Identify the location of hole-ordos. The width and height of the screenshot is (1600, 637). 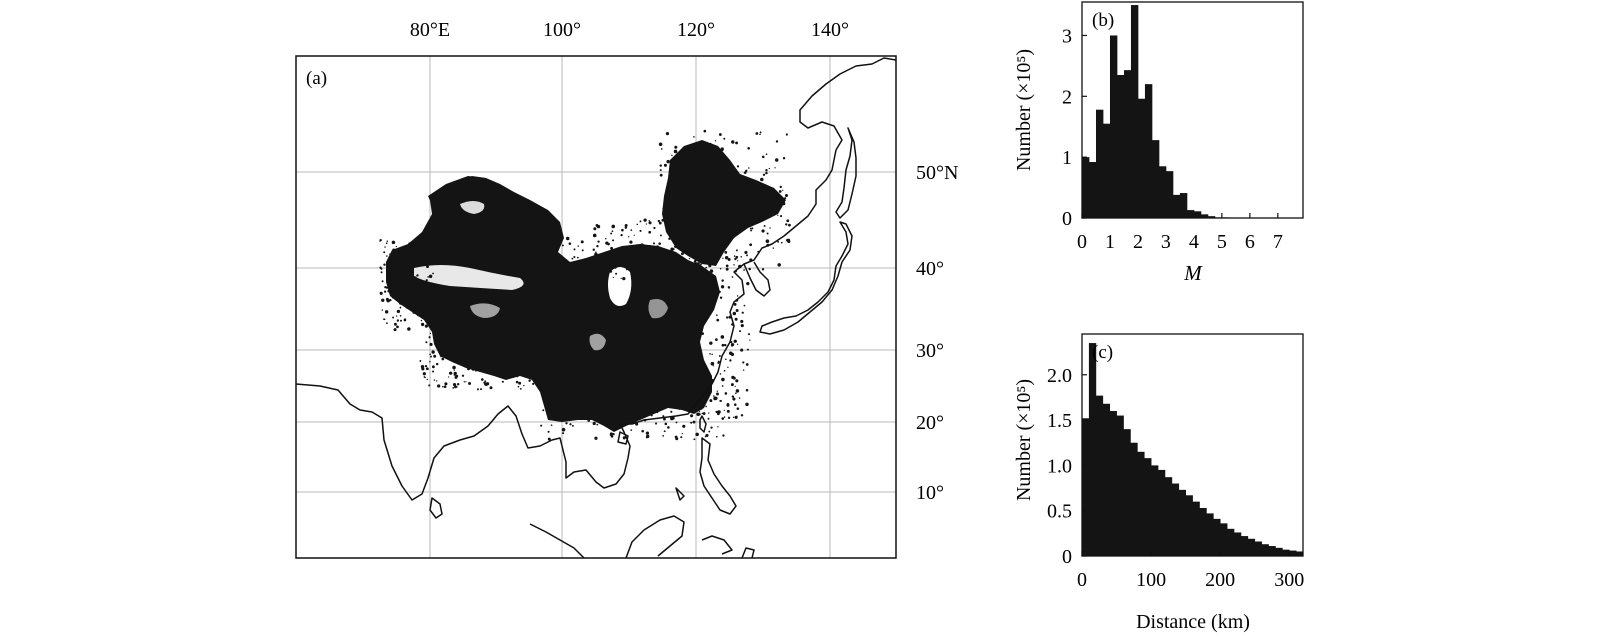
(620, 286).